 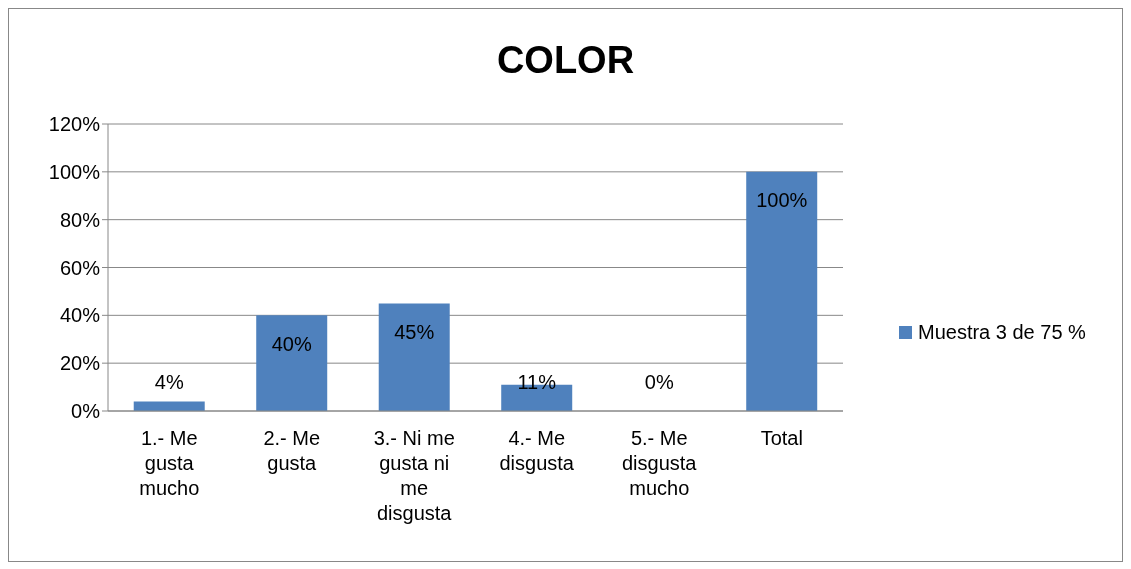 What do you see at coordinates (86, 411) in the screenshot?
I see `y-tick-label: 0%` at bounding box center [86, 411].